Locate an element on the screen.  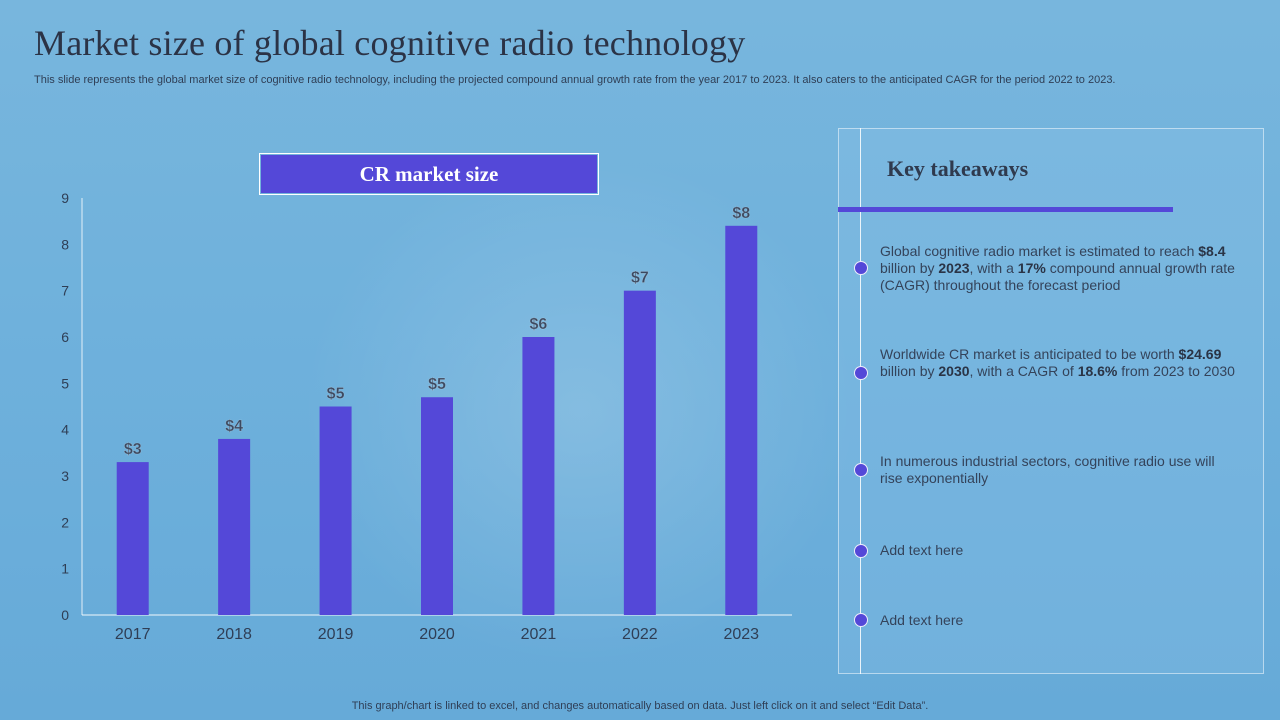
y-tick-label: 8 is located at coordinates (65, 244).